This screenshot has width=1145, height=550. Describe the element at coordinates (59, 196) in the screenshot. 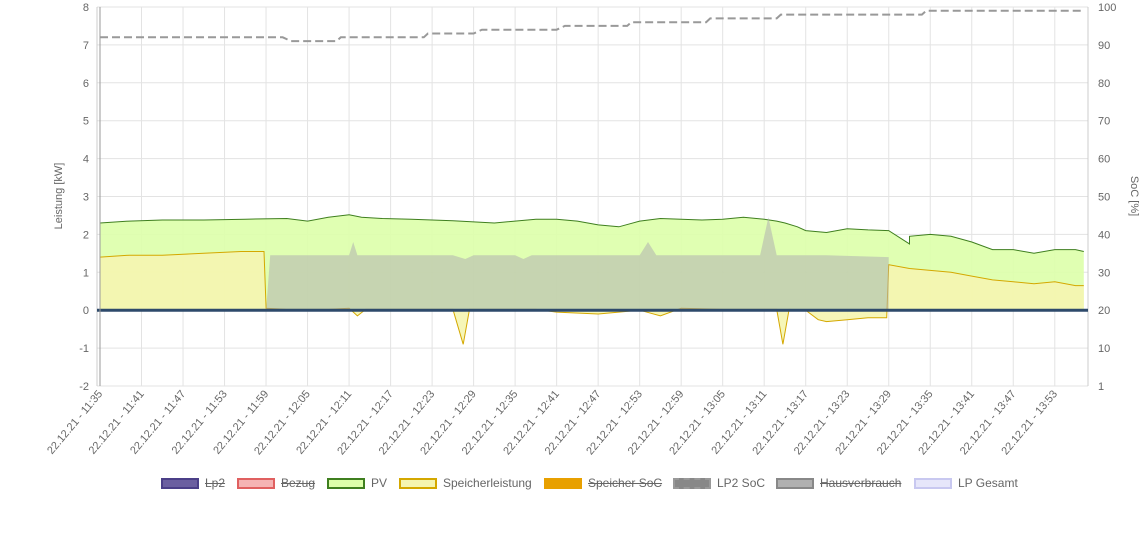

I see `y-axis-left-label: Leistung [kW]` at that location.